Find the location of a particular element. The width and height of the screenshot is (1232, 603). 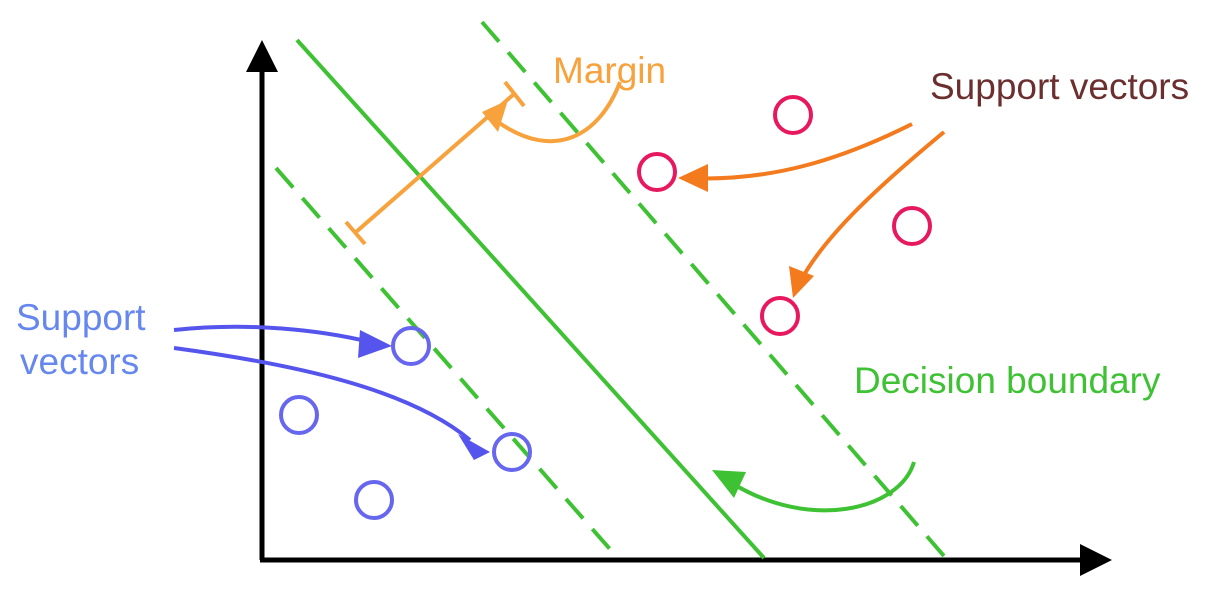

sv-arrow-left-upper is located at coordinates (272, 334).